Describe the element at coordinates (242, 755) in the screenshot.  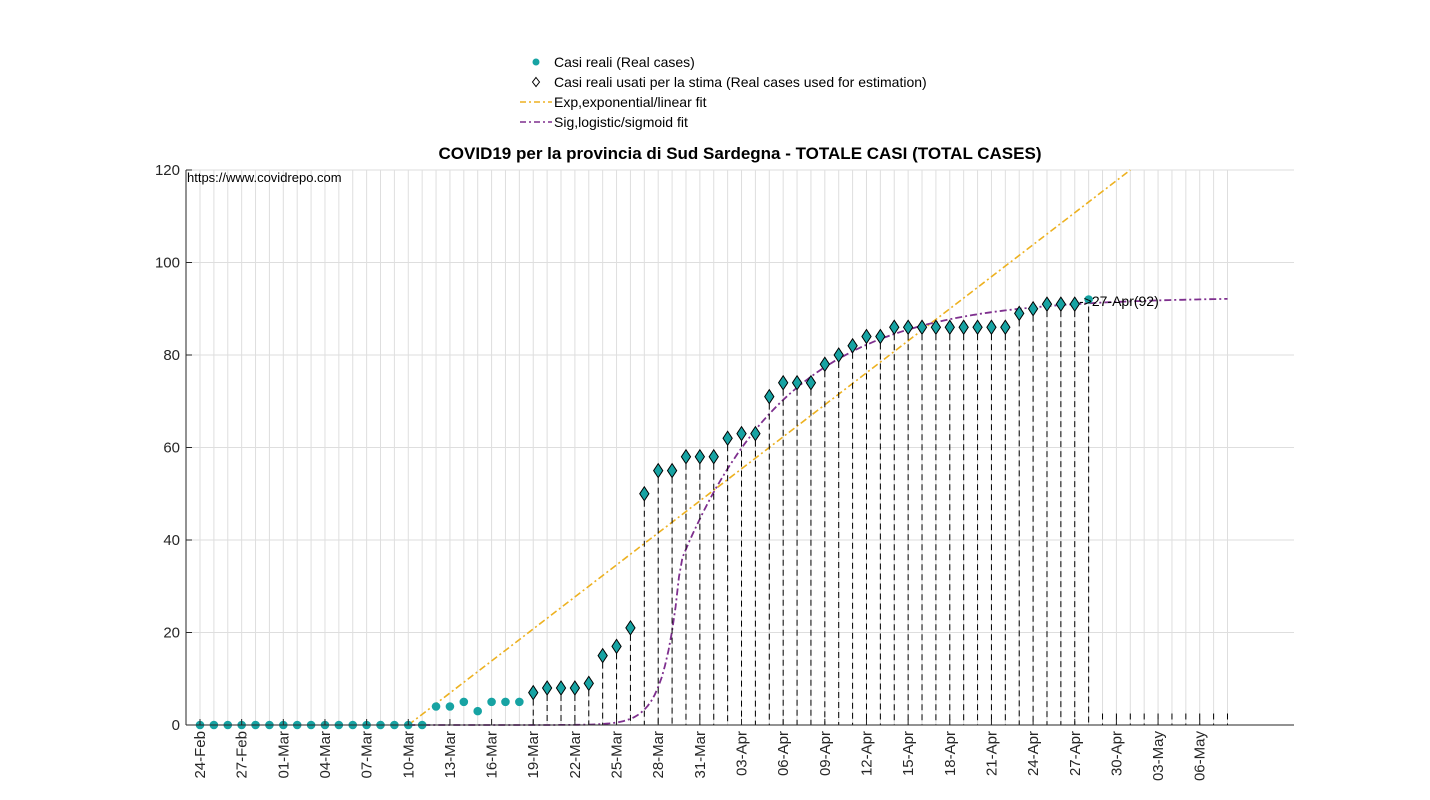
I see `x-tick-label: 27-Feb` at that location.